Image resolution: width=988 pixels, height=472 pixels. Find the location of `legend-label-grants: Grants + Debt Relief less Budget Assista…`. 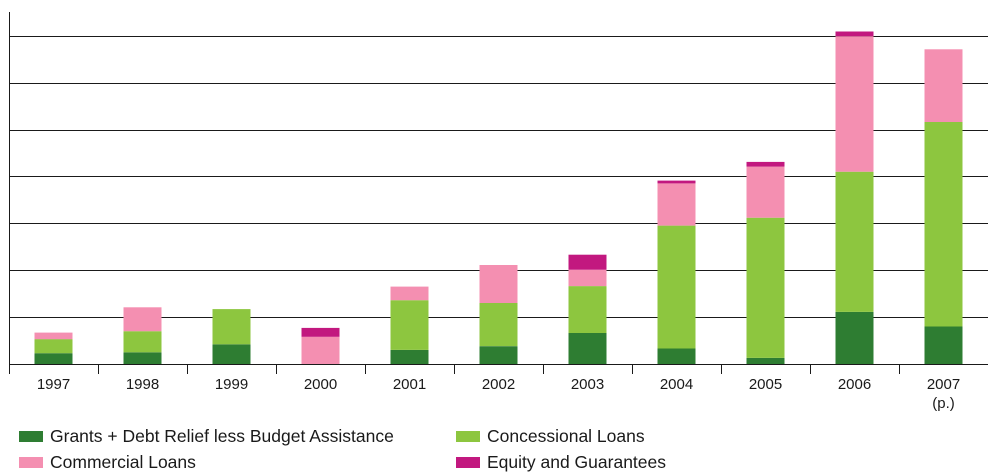

legend-label-grants: Grants + Debt Relief less Budget Assista… is located at coordinates (222, 436).